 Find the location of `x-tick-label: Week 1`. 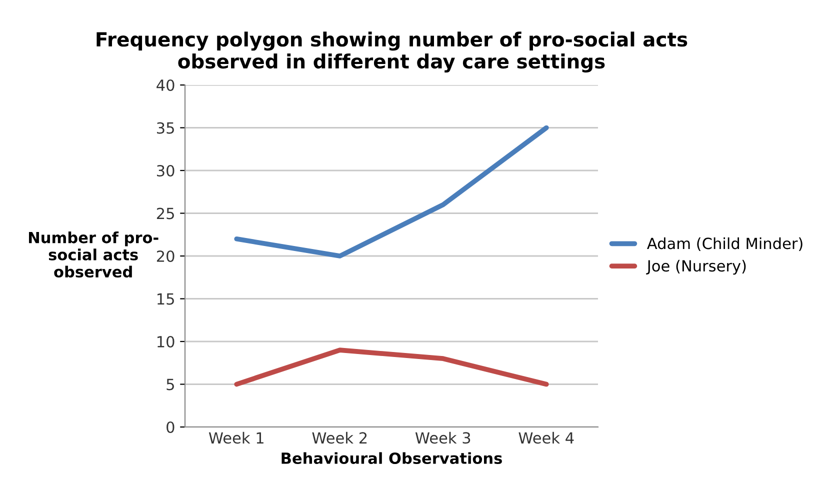

x-tick-label: Week 1 is located at coordinates (236, 438).